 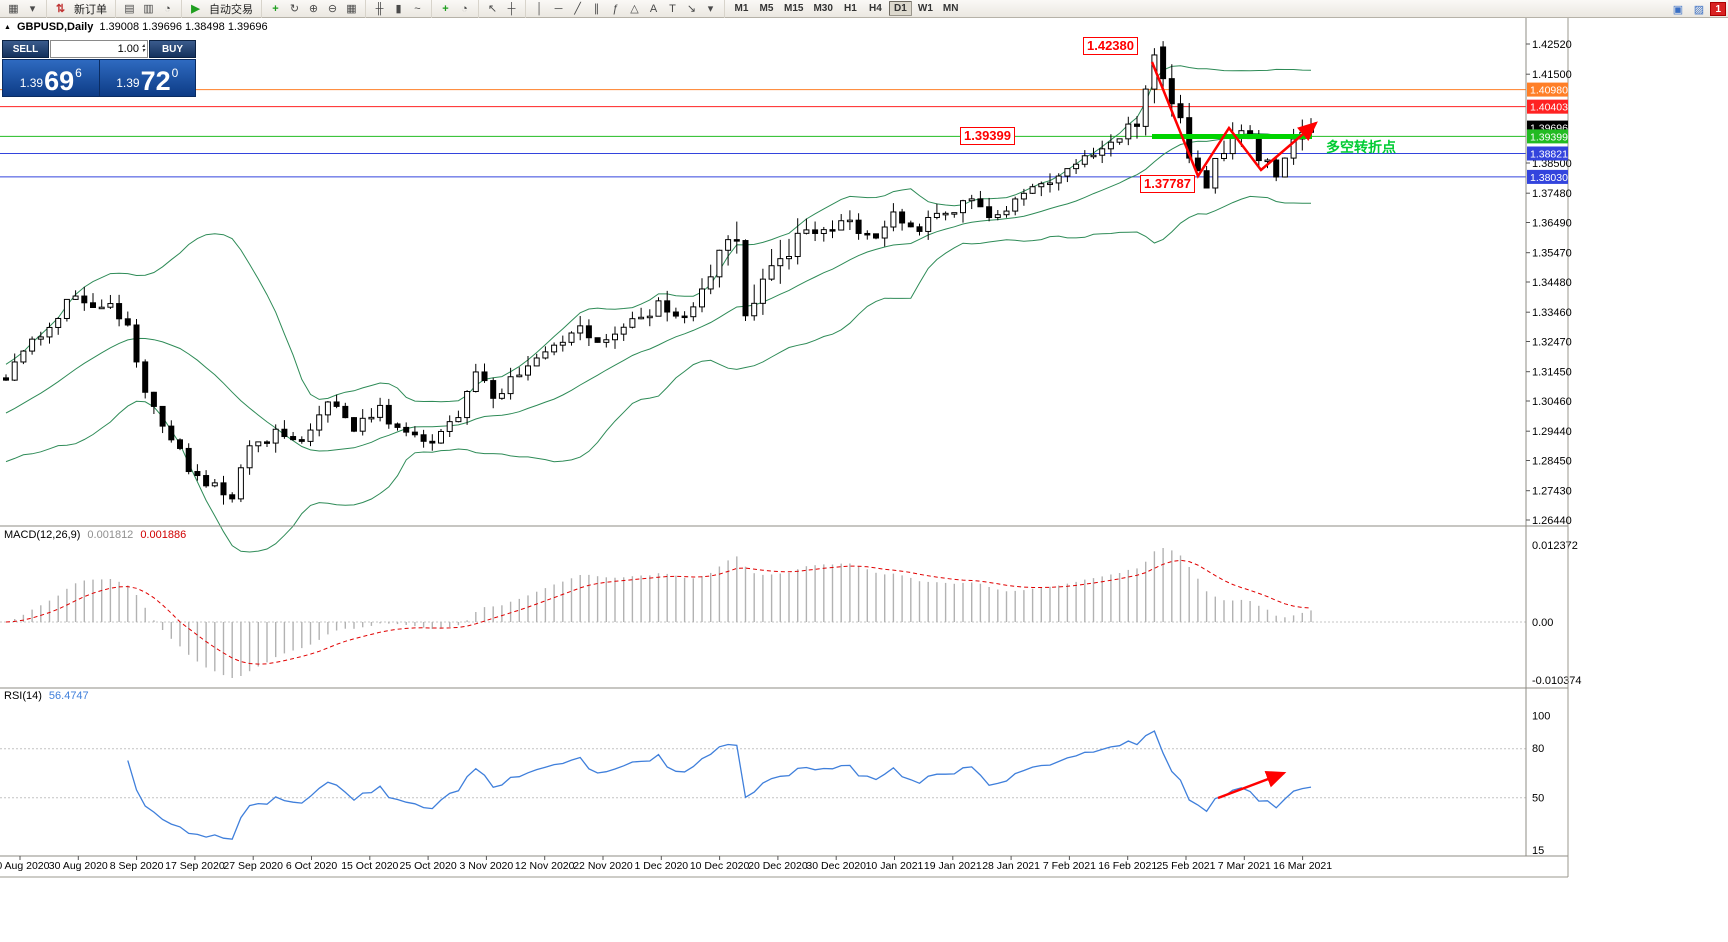 What do you see at coordinates (183, 27) in the screenshot?
I see `ohlc-values: 1.39008 1.39696 1.38498 1.39696` at bounding box center [183, 27].